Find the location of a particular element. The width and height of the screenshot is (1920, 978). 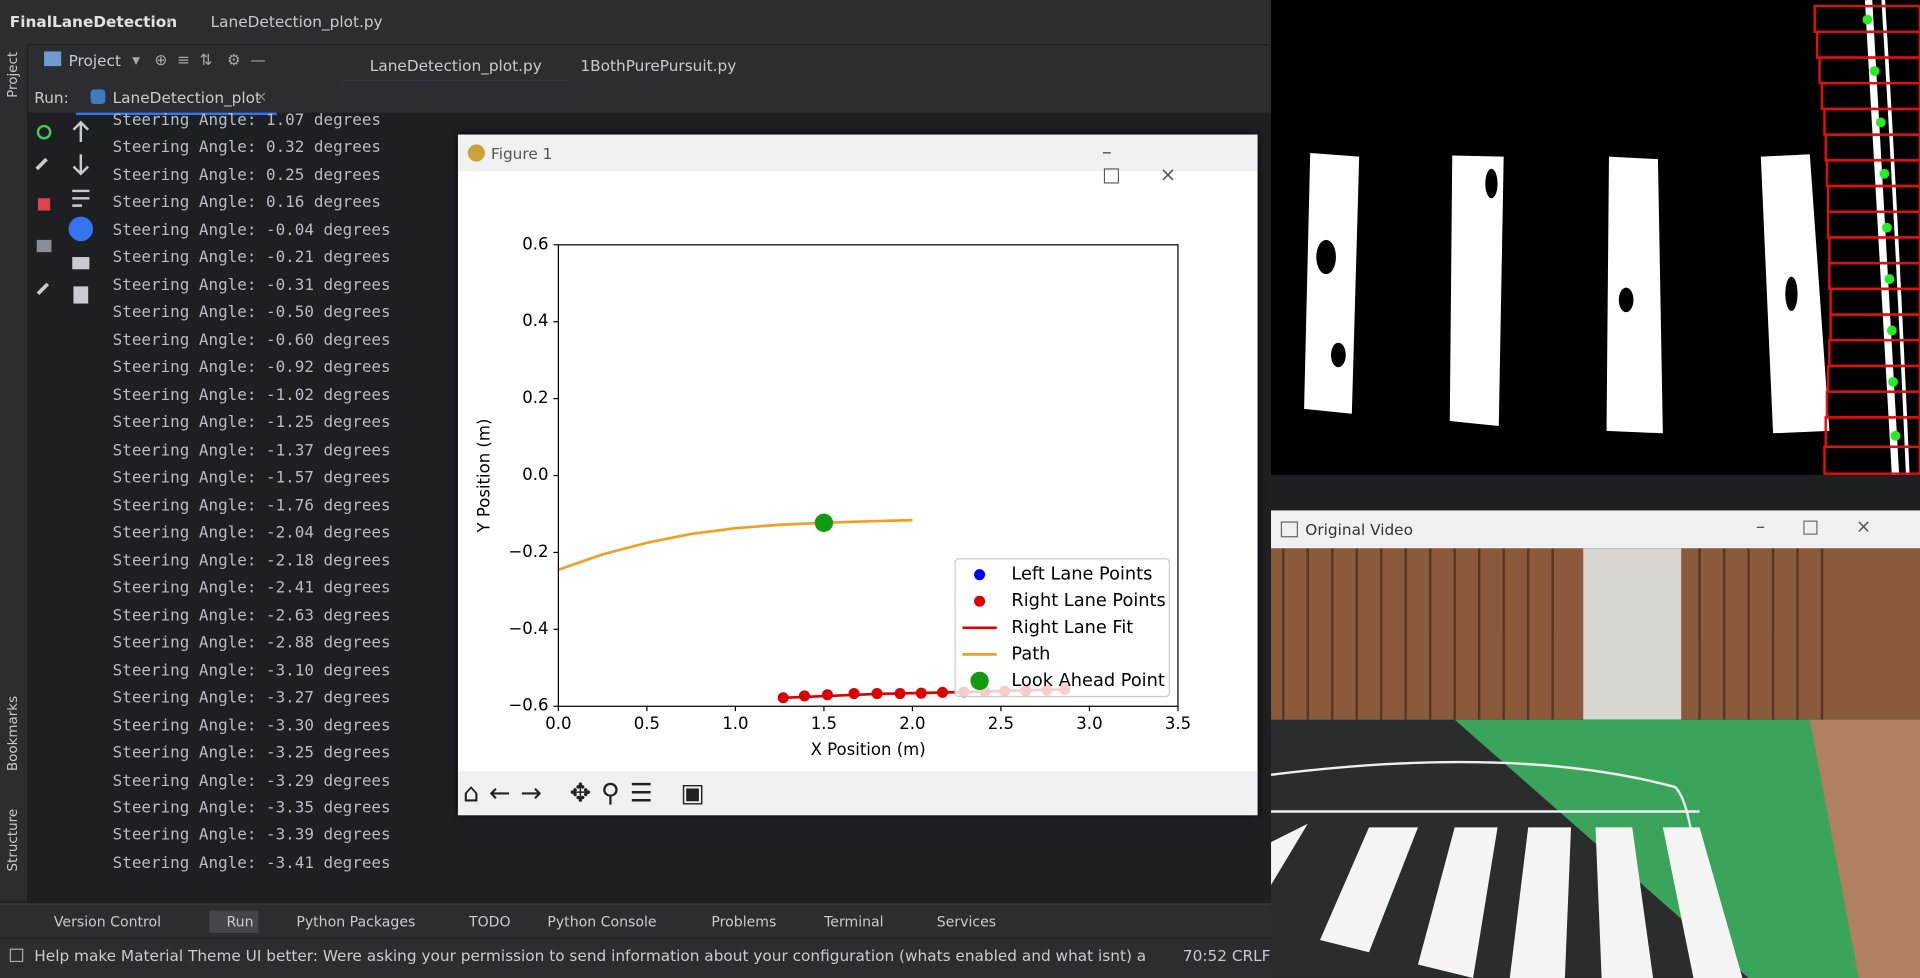

x-tick-label: 3.5 is located at coordinates (1178, 723).